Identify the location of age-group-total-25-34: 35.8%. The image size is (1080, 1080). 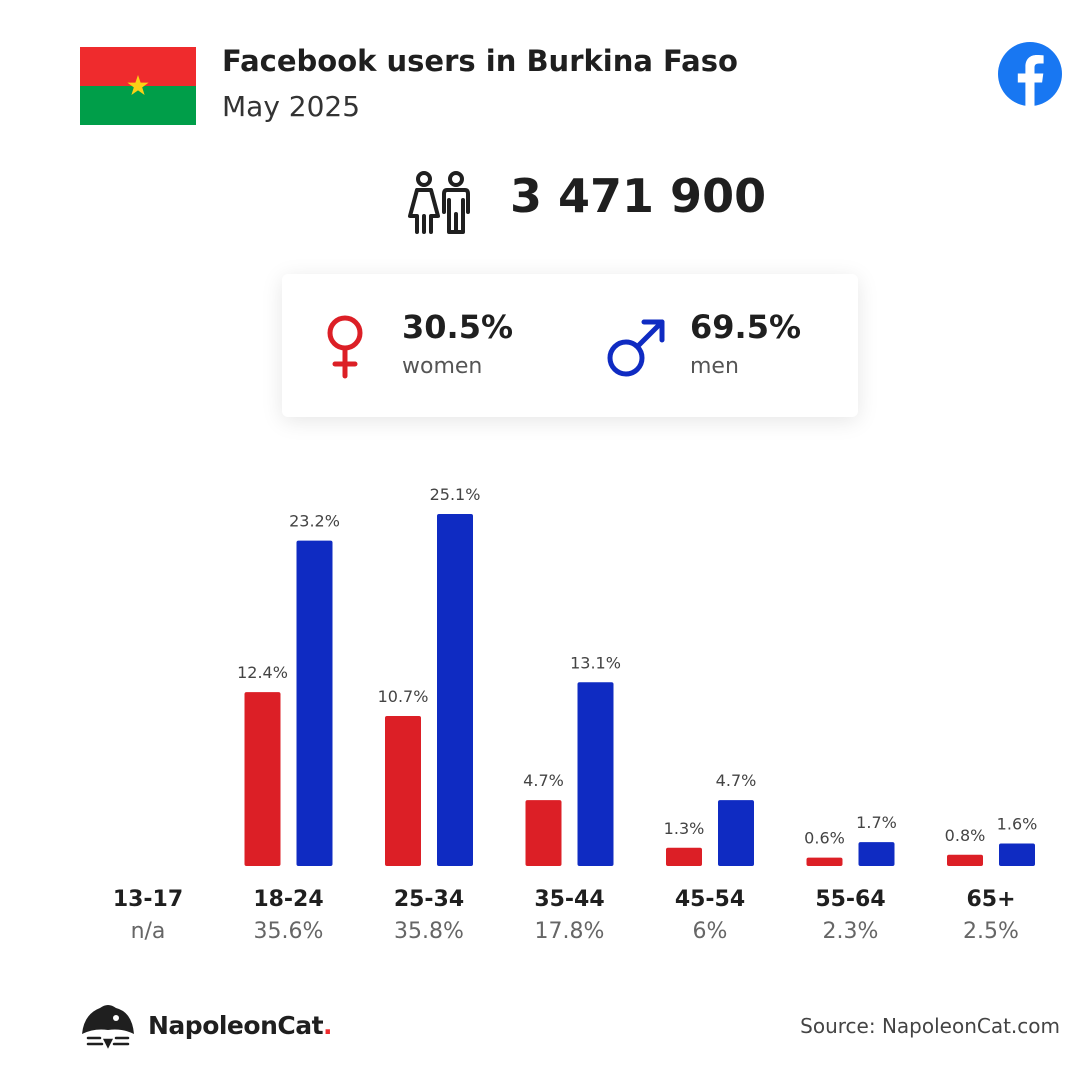
(429, 931).